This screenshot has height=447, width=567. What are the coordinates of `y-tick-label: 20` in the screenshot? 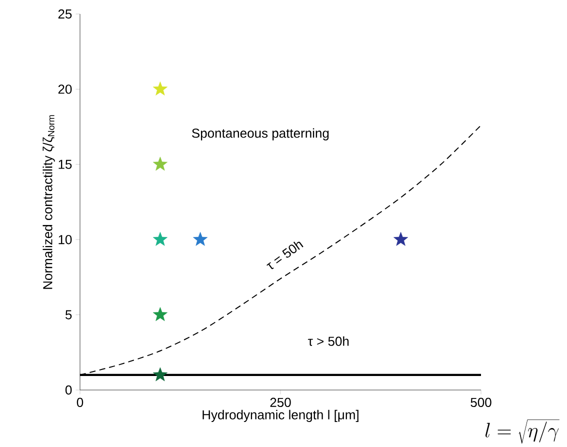 It's located at (65, 89).